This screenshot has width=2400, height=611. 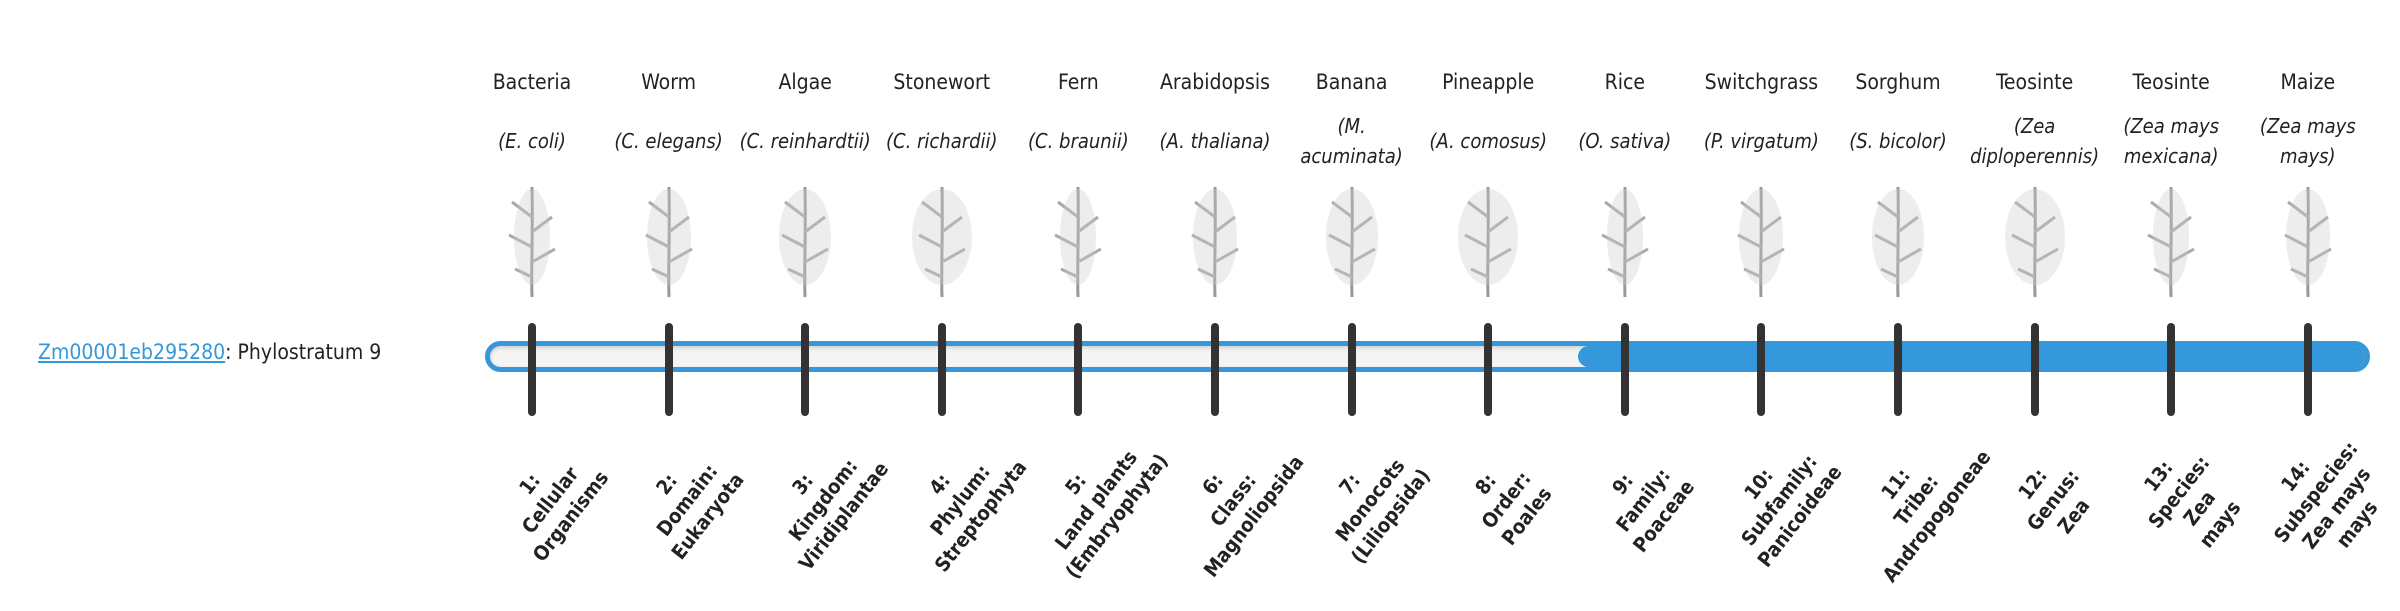 I want to click on stratum-label: 9: Family: Poaceae, so click(x=1652, y=510).